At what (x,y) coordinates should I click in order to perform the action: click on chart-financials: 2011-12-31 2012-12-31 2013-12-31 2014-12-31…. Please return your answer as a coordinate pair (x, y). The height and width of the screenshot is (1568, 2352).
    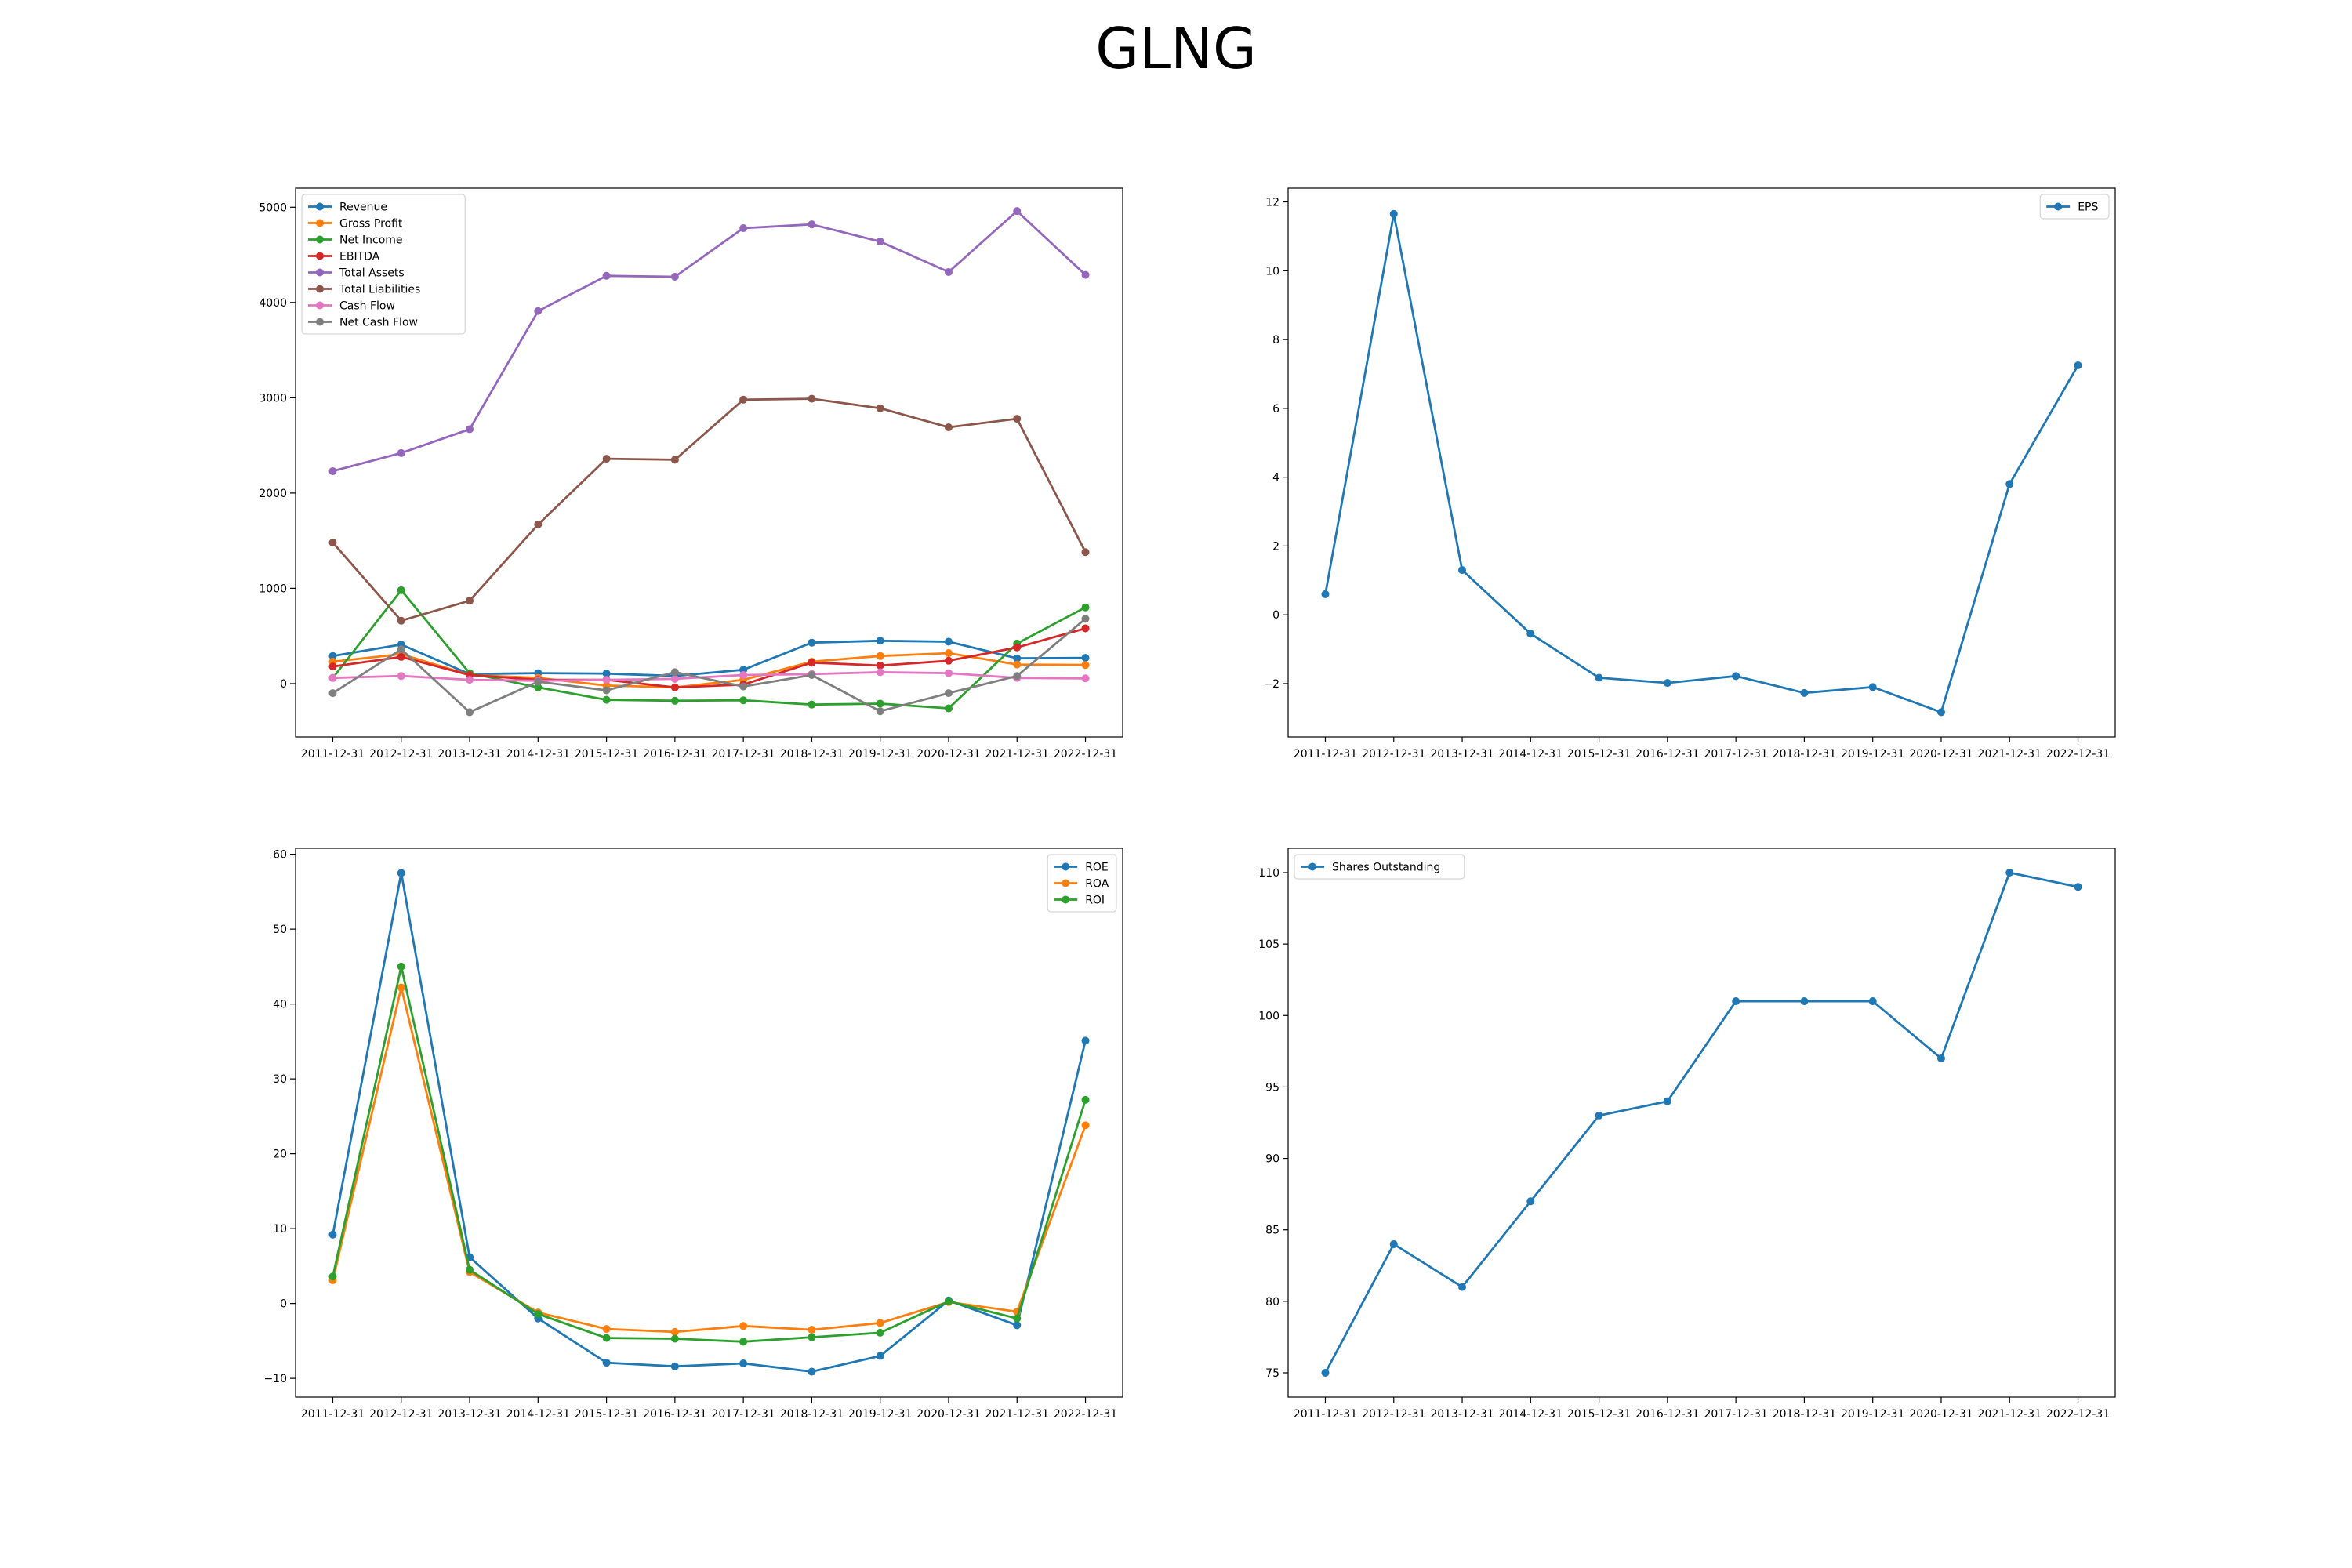
    Looking at the image, I should click on (691, 473).